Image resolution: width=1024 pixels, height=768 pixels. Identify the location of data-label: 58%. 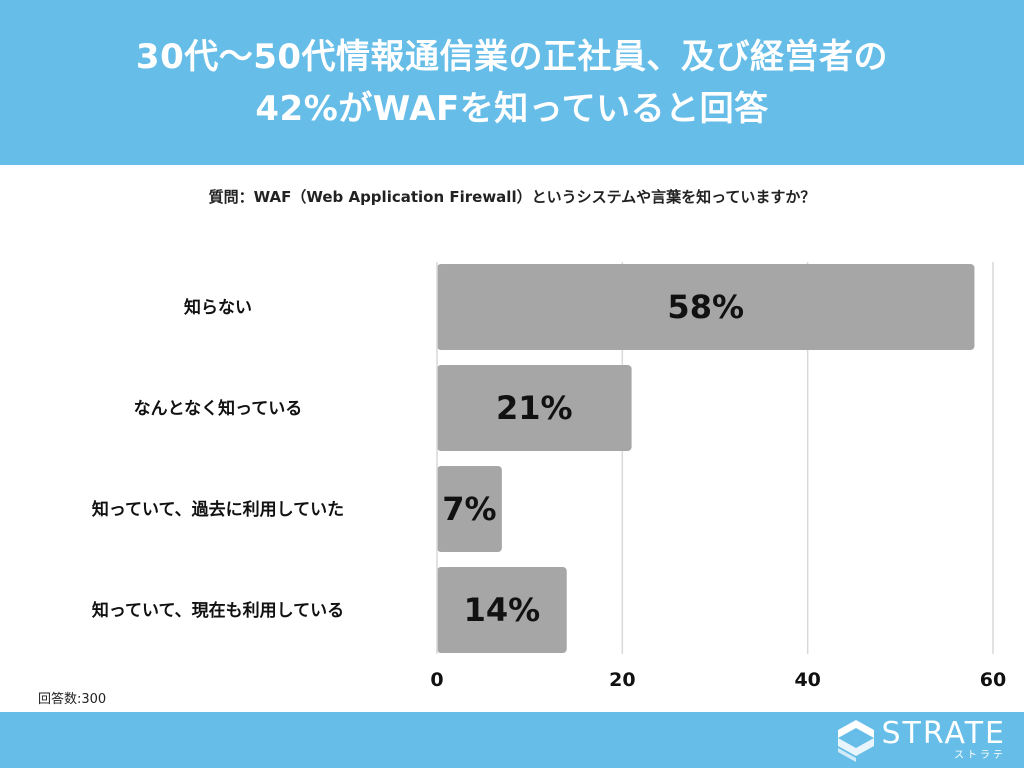
(705, 307).